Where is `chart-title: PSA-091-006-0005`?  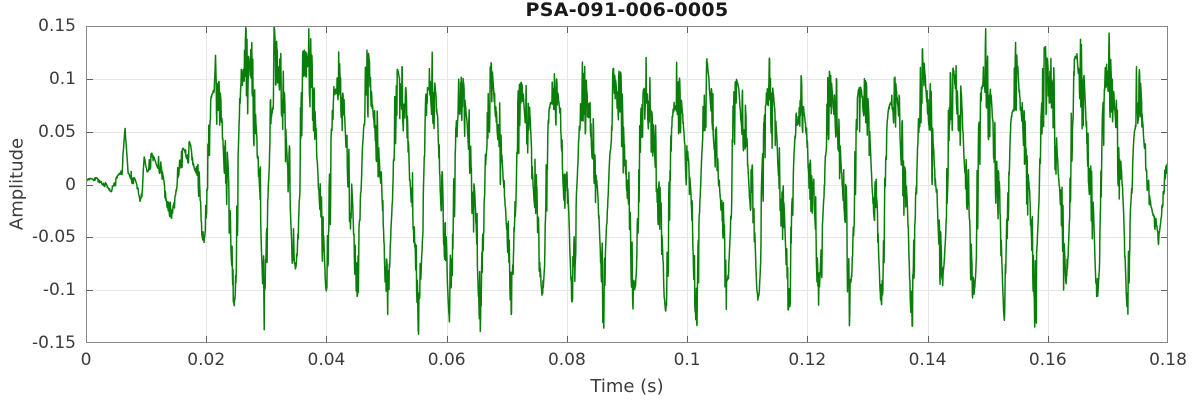 chart-title: PSA-091-006-0005 is located at coordinates (627, 10).